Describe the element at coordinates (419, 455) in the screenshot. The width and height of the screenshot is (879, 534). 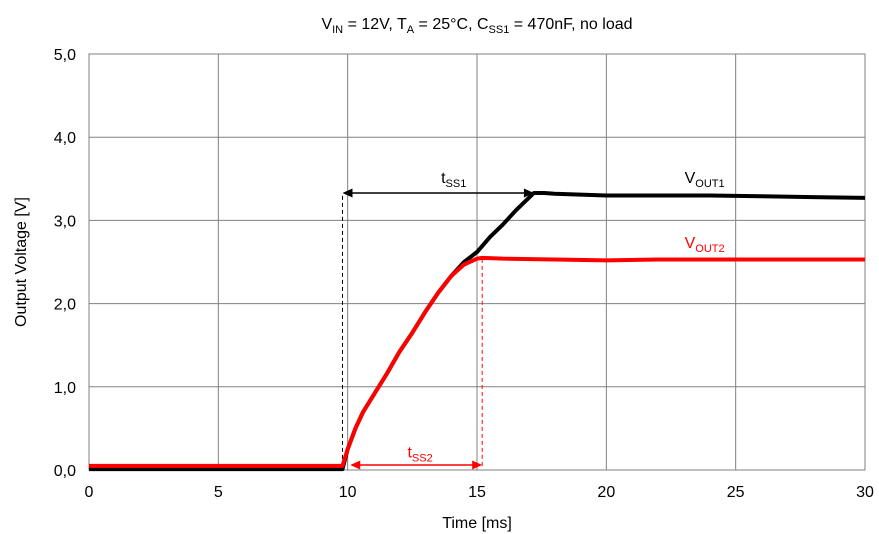
I see `tss2-label: tSS2` at that location.